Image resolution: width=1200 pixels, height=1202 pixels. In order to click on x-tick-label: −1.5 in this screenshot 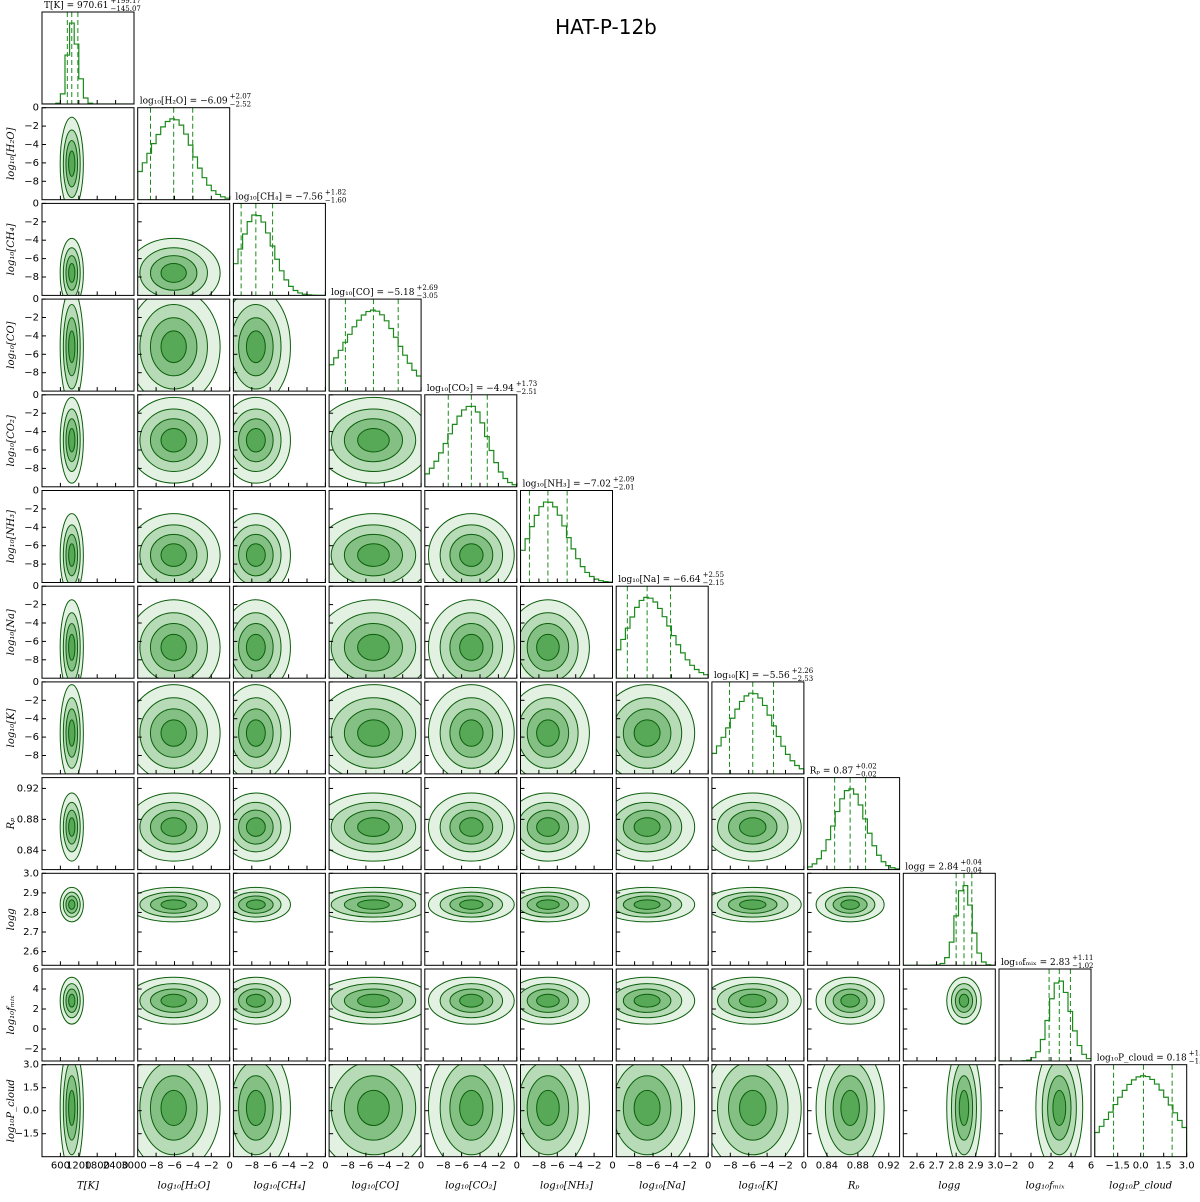, I will do `click(1118, 1166)`.